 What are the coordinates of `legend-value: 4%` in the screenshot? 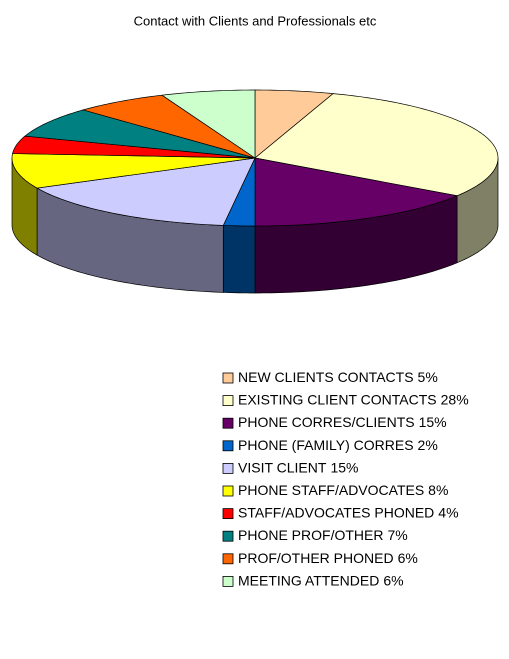 It's located at (448, 512).